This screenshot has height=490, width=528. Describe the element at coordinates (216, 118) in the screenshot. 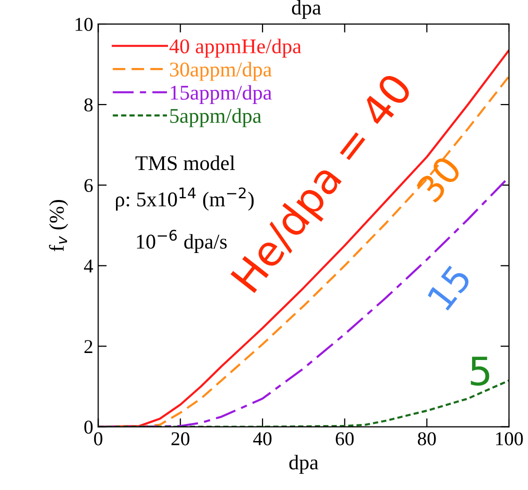

I see `legend-label: 5appm/dpa` at that location.